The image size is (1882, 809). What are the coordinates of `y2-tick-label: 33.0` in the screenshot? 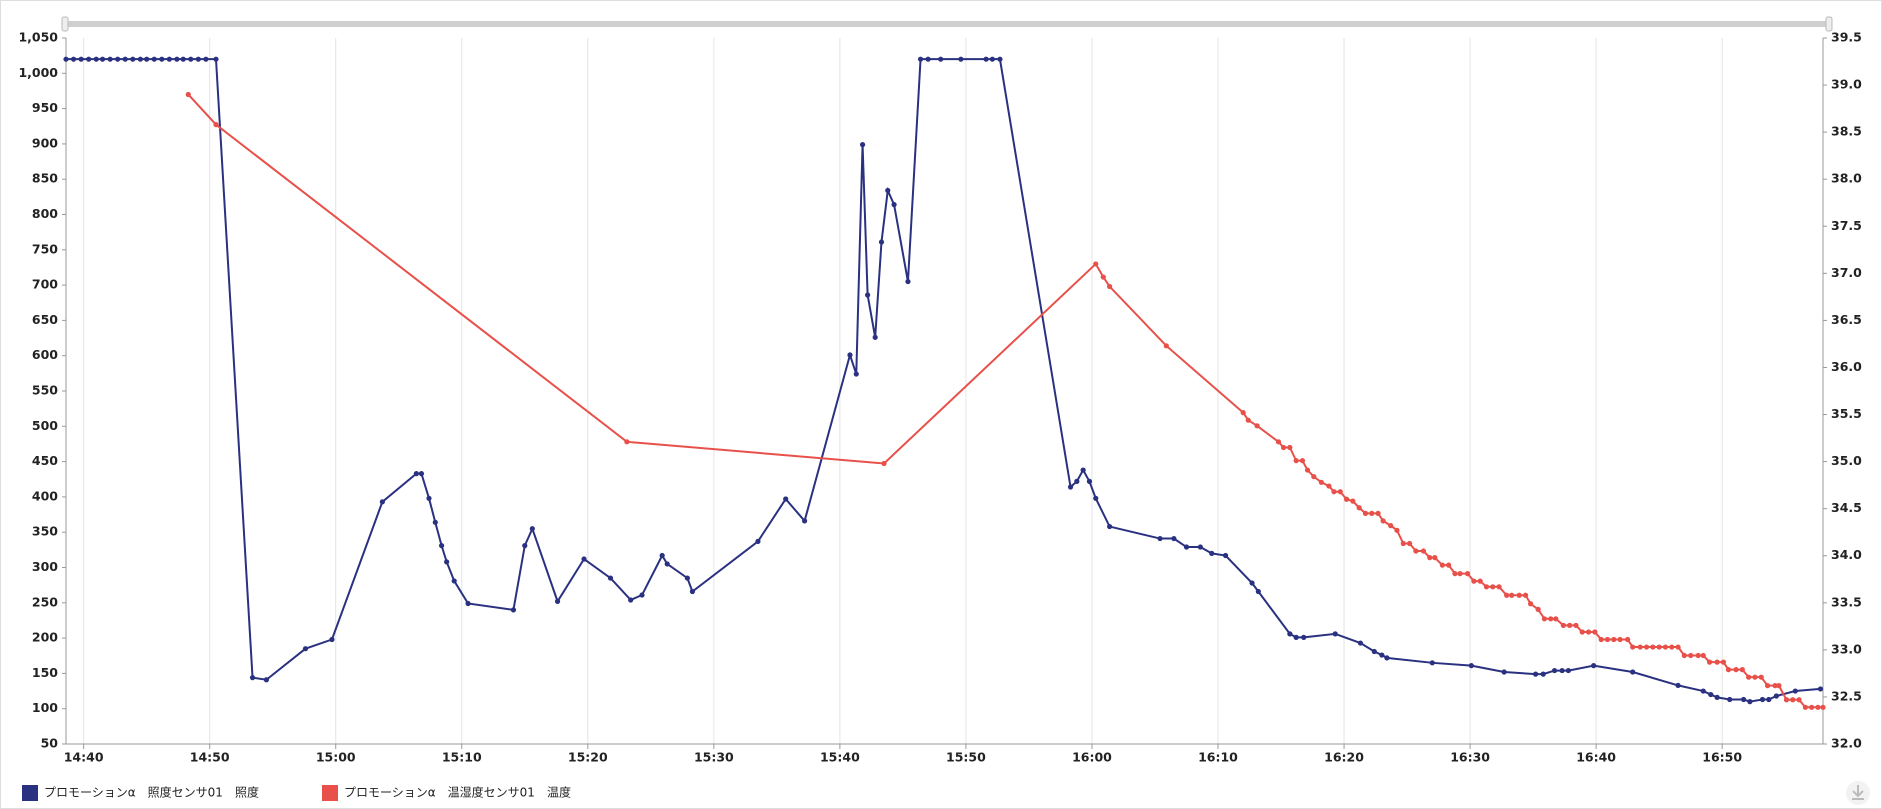 It's located at (1846, 648).